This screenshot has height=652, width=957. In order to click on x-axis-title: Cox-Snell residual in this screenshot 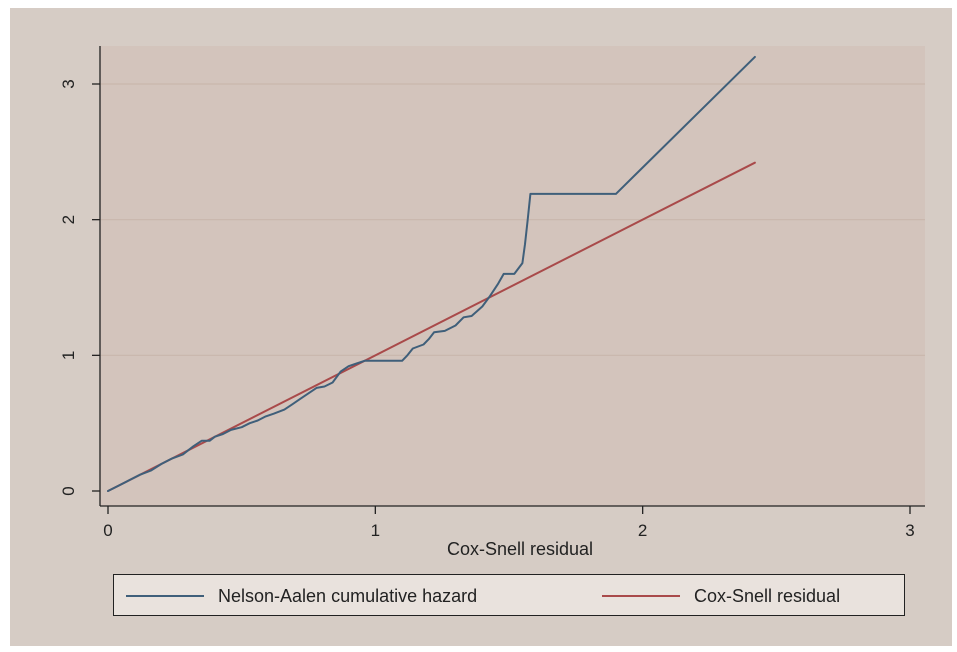, I will do `click(520, 549)`.